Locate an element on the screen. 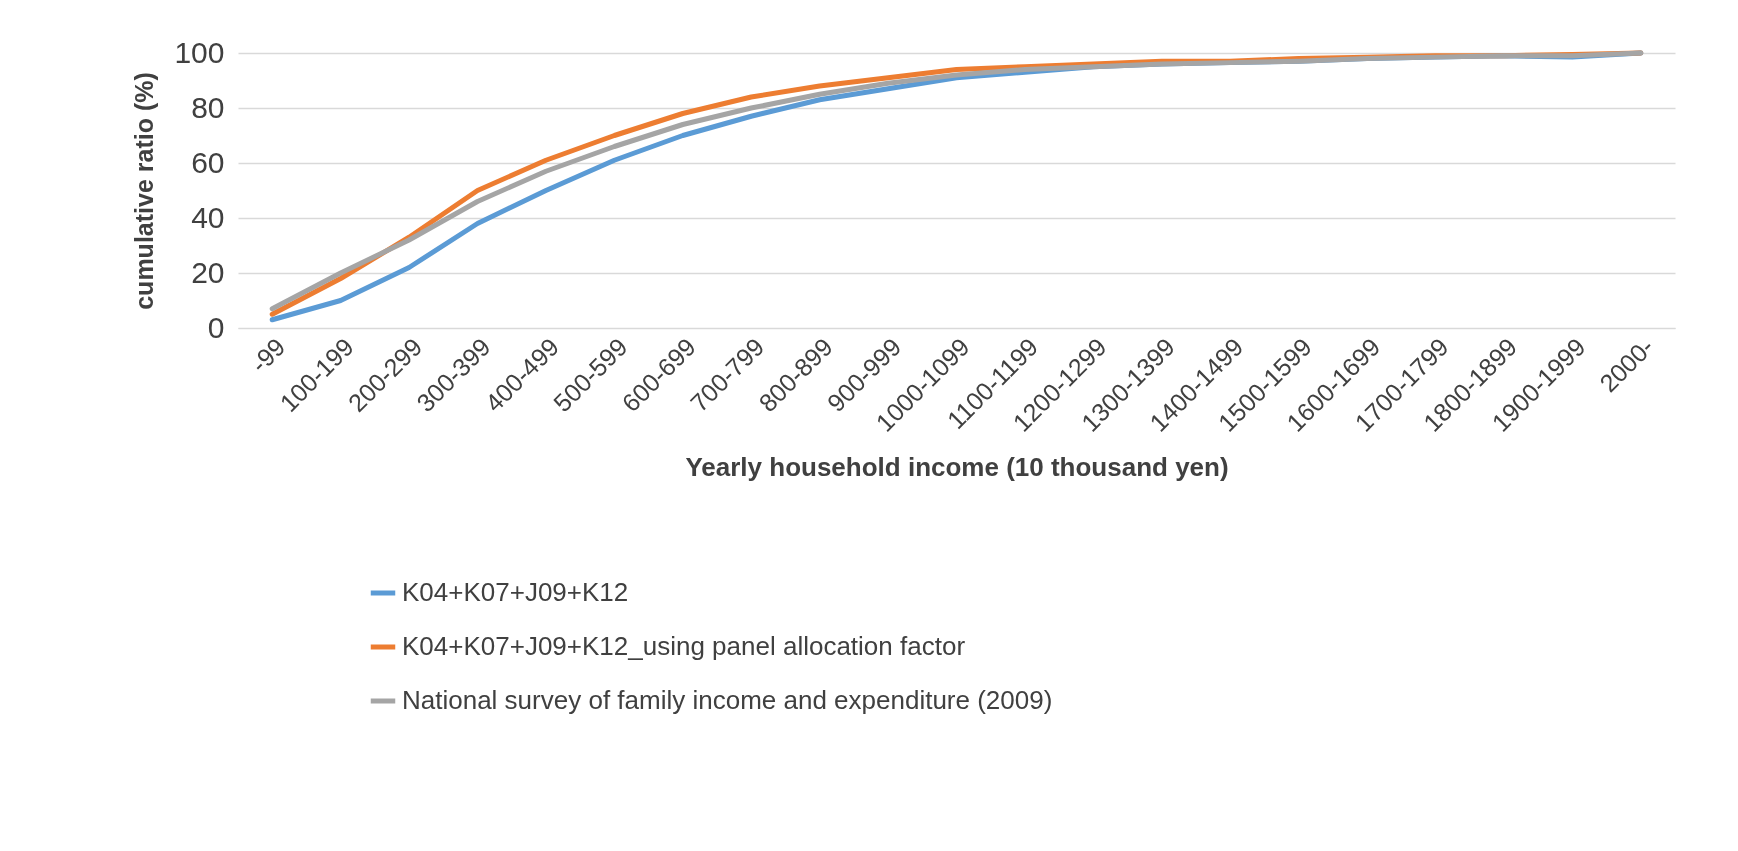  legend-label: National survey of family income and expenditure (2009) is located at coordinates (727, 700).